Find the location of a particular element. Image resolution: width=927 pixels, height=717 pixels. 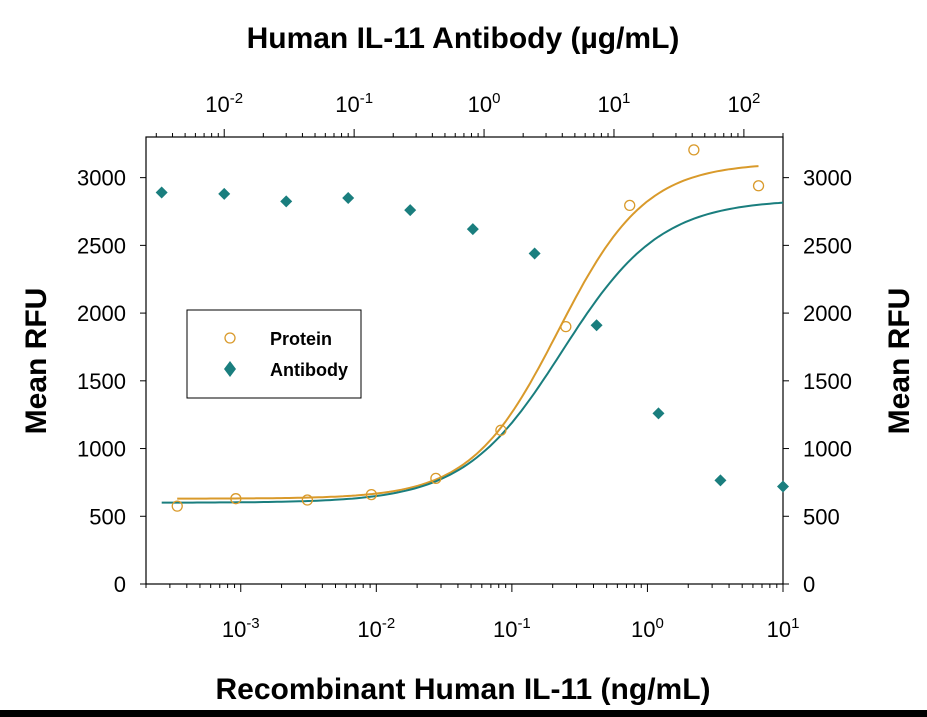

chart-title: Human IL-11 Antibody (µg/mL) is located at coordinates (463, 38).